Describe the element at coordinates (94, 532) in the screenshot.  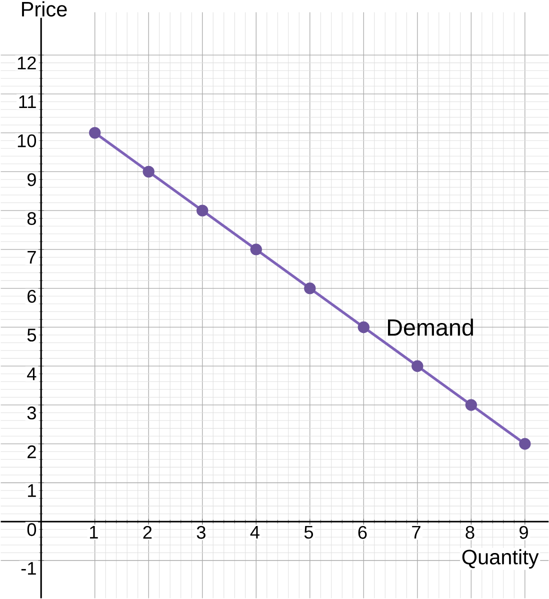
I see `x-tick-label: 1` at that location.